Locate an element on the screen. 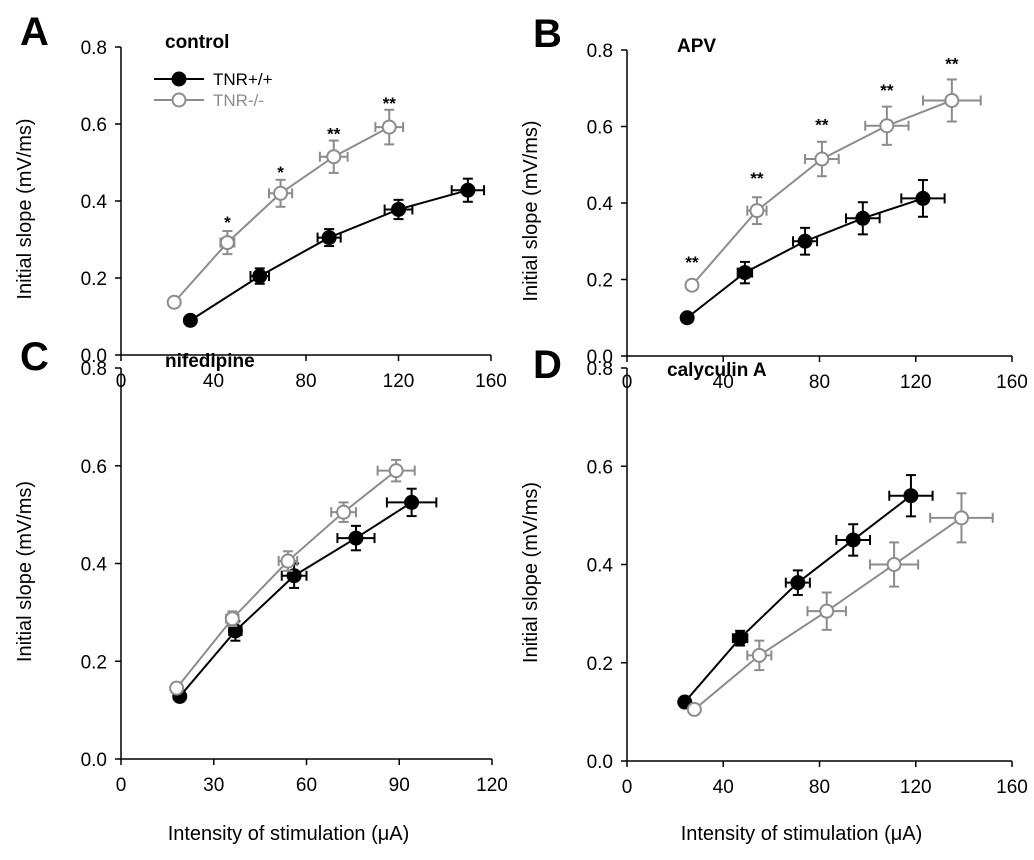 The image size is (1034, 860). x-tick-label: 30 is located at coordinates (213, 785).